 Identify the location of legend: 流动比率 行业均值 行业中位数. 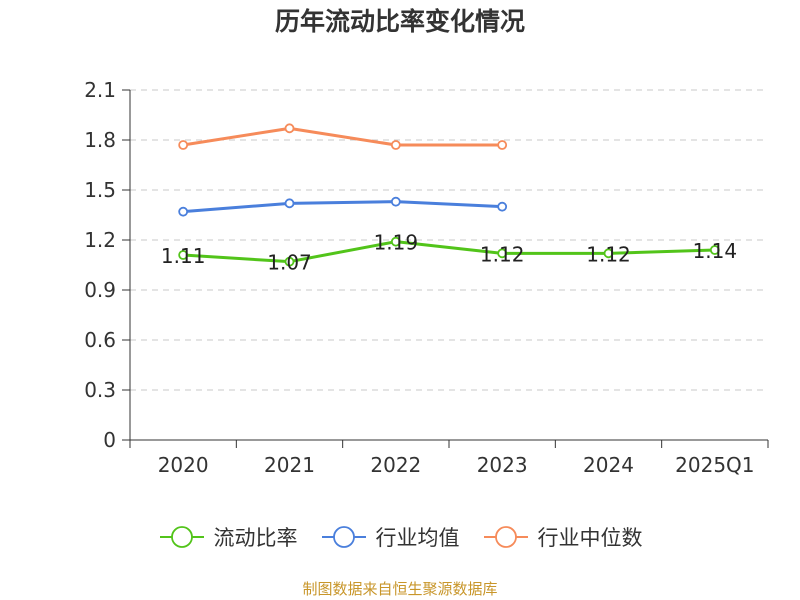
(400, 537).